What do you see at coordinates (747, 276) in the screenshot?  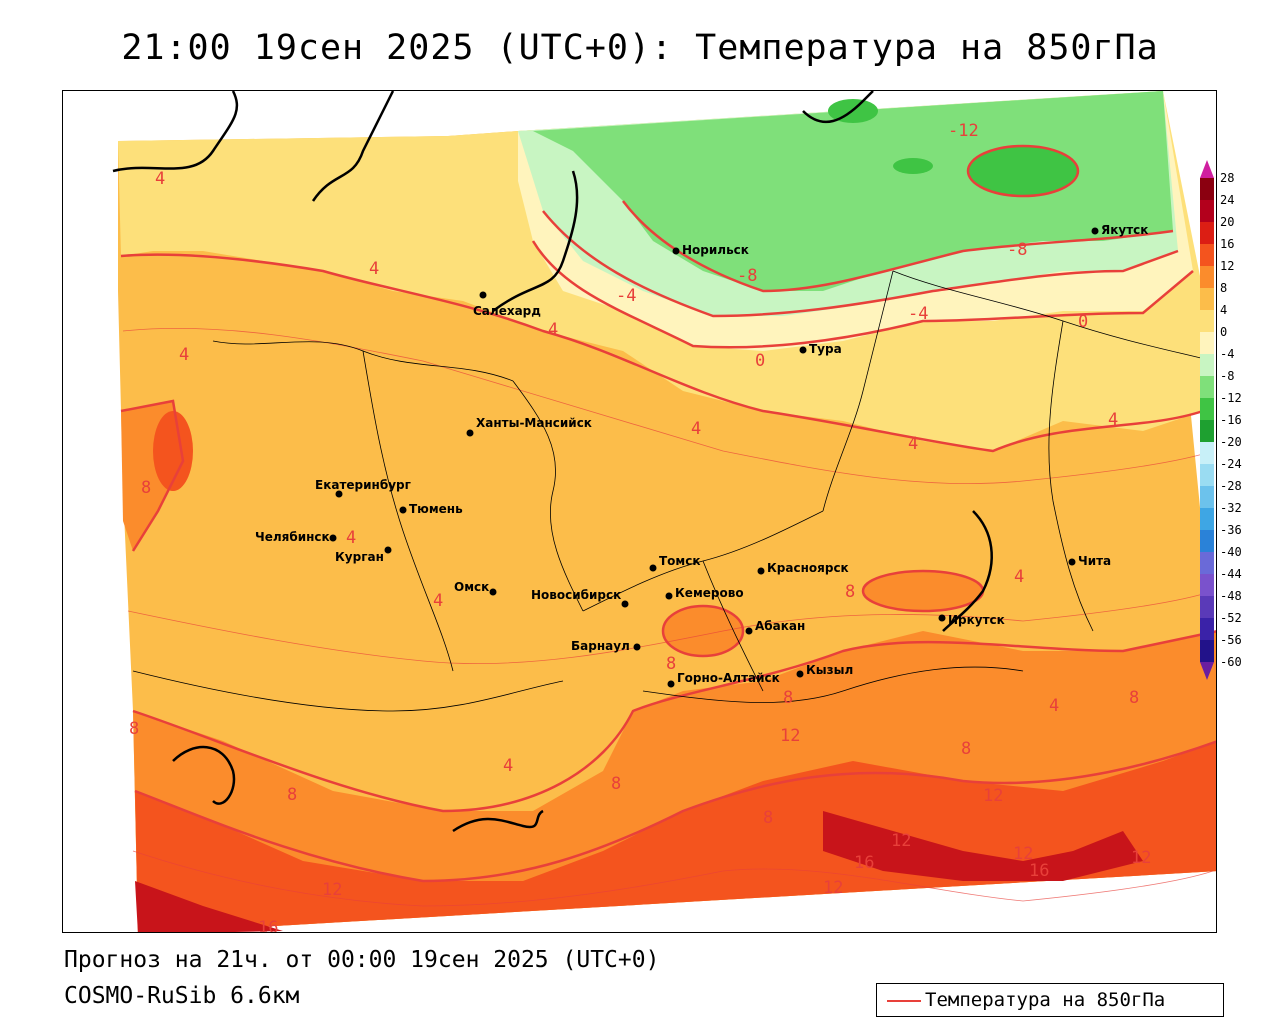 I see `contour-label: -8` at bounding box center [747, 276].